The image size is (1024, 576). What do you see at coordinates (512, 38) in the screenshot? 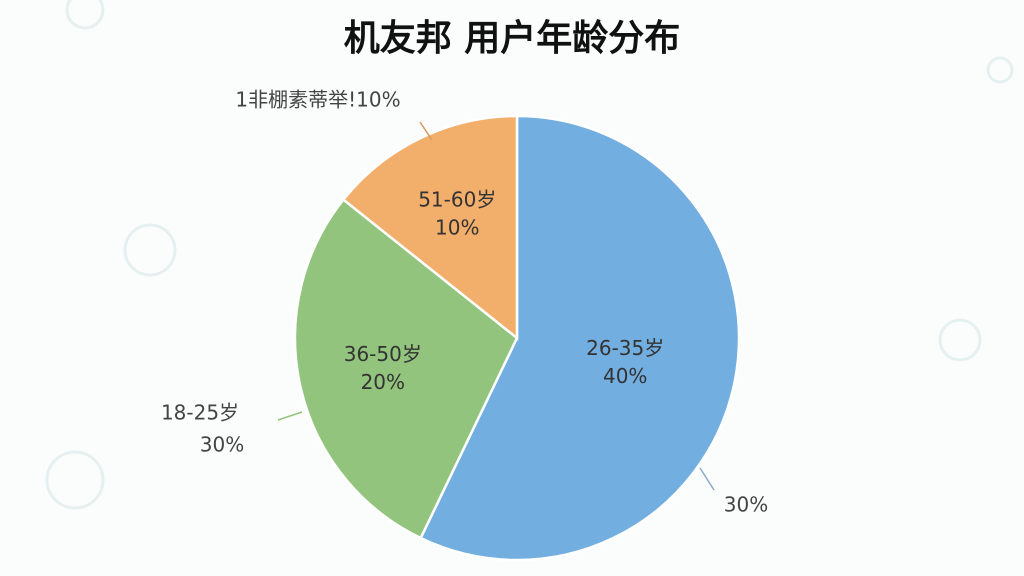
I see `chart-title: 机友邦 用户年龄分布` at bounding box center [512, 38].